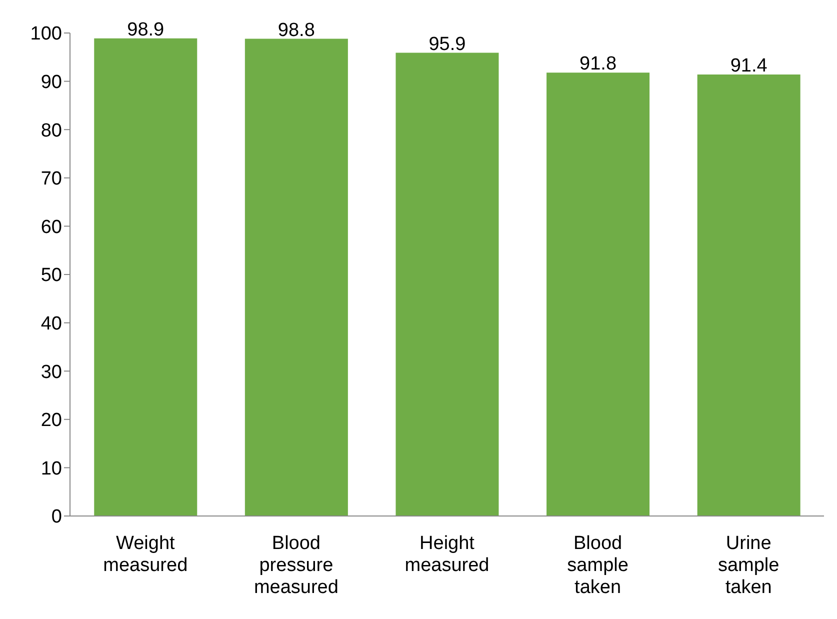 This screenshot has height=619, width=837. Describe the element at coordinates (51, 275) in the screenshot. I see `y-tick-label: 50` at that location.